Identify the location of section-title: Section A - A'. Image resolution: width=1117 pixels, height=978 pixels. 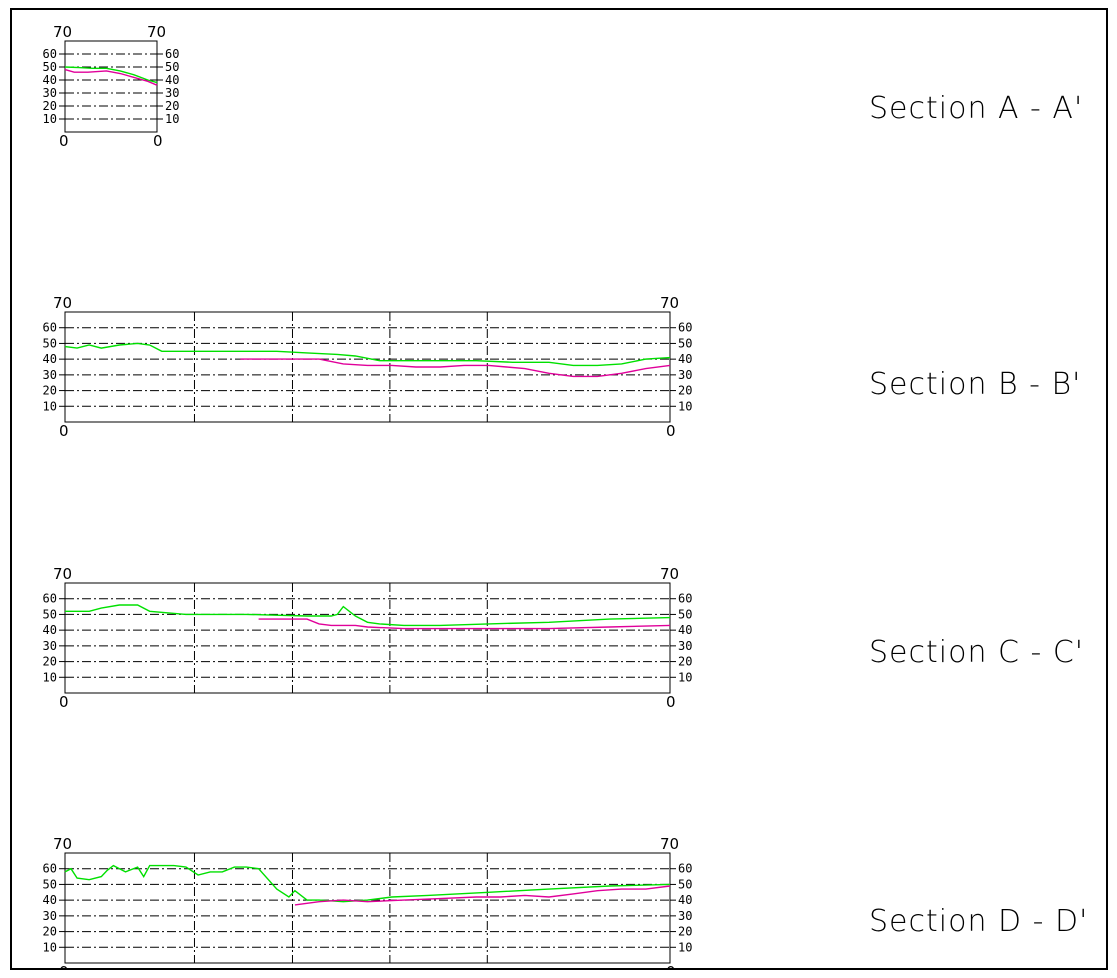
(976, 108).